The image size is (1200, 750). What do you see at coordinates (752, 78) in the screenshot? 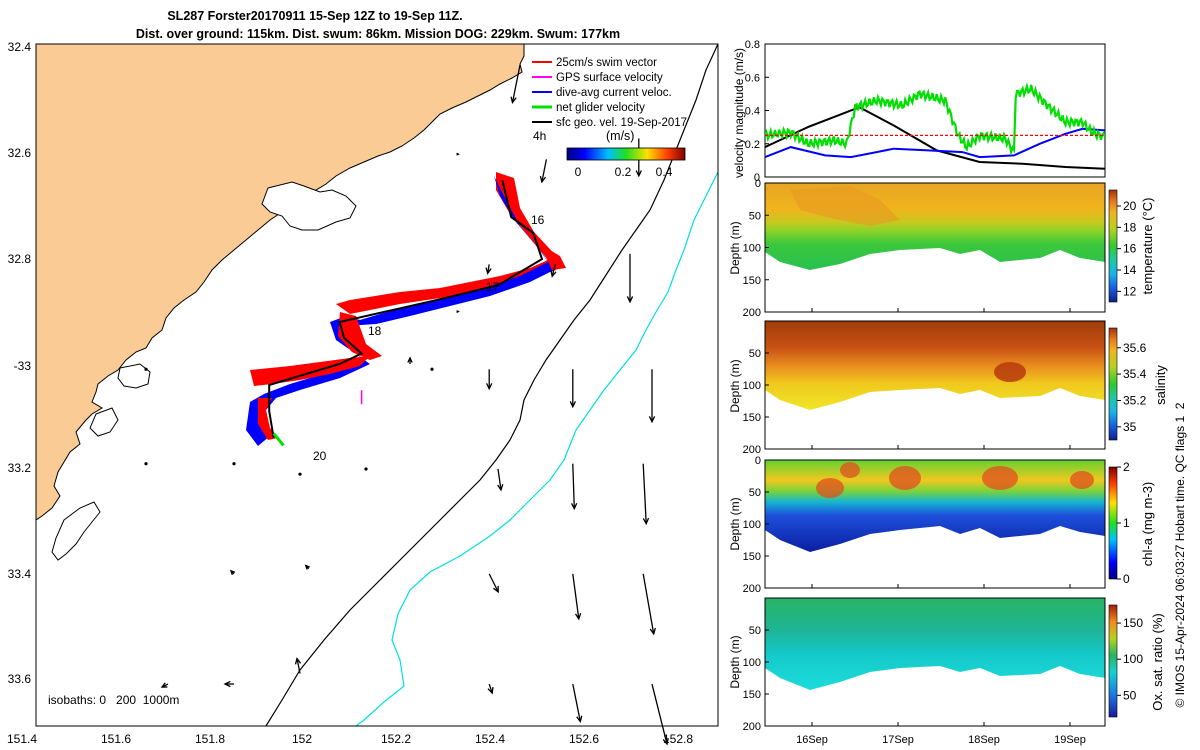
I see `velocity-ytick-label: 0.6` at bounding box center [752, 78].